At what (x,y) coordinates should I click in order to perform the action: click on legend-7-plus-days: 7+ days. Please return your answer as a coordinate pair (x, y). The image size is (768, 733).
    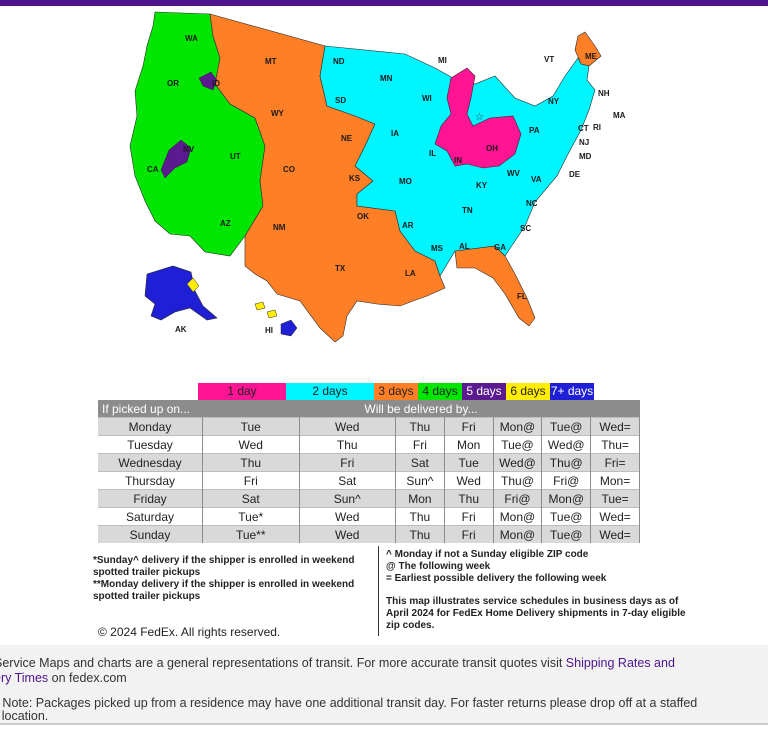
    Looking at the image, I should click on (572, 391).